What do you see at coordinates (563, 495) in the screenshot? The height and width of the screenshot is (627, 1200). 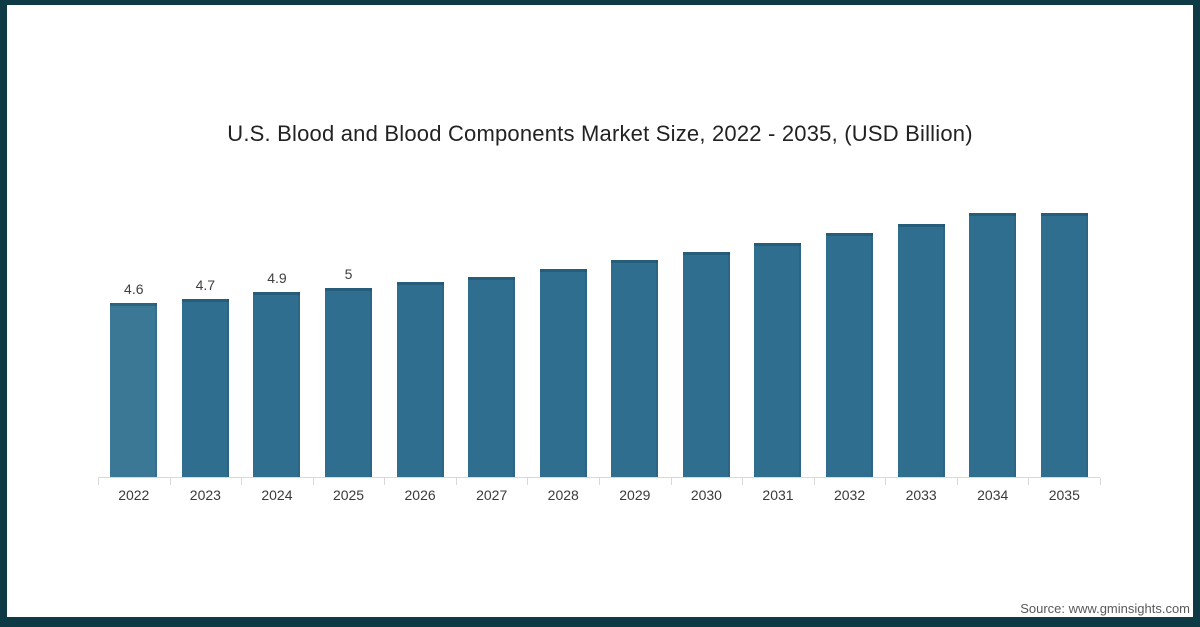 I see `x-axis-label: 2028` at bounding box center [563, 495].